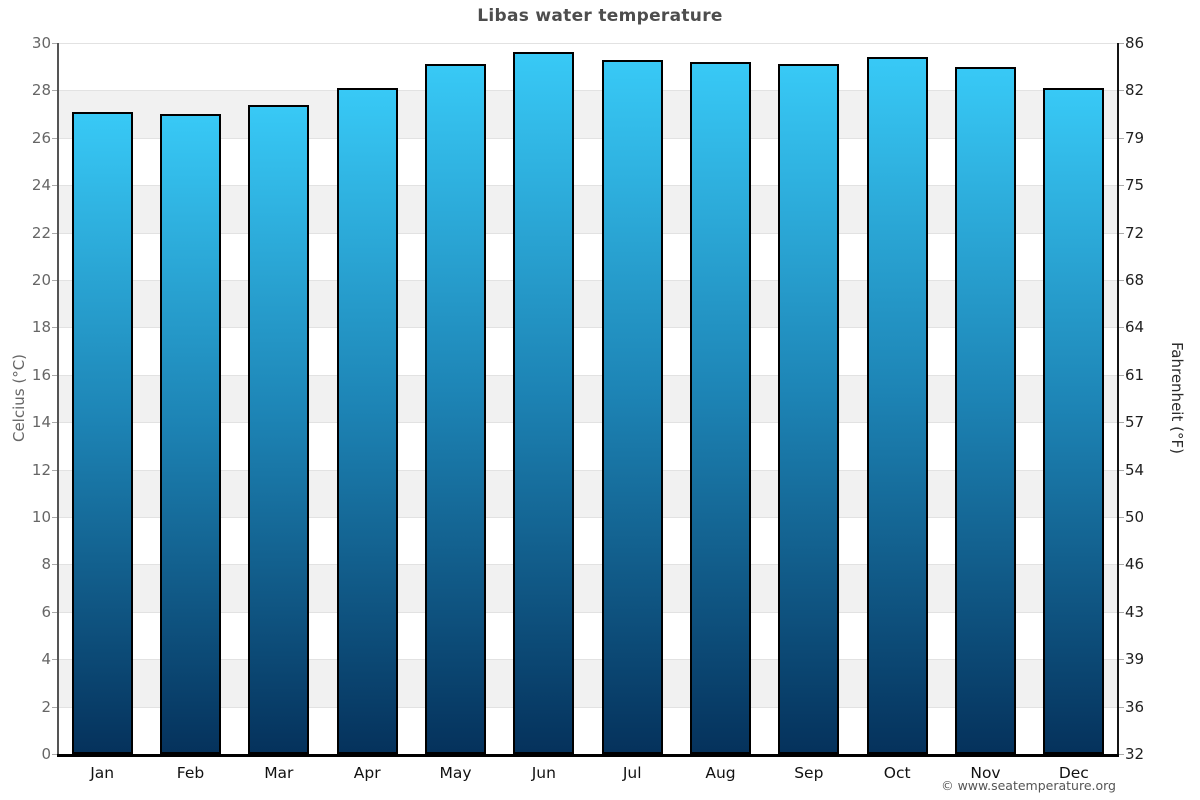 This screenshot has width=1200, height=800. Describe the element at coordinates (720, 773) in the screenshot. I see `x-axis-label-aug: Aug` at that location.